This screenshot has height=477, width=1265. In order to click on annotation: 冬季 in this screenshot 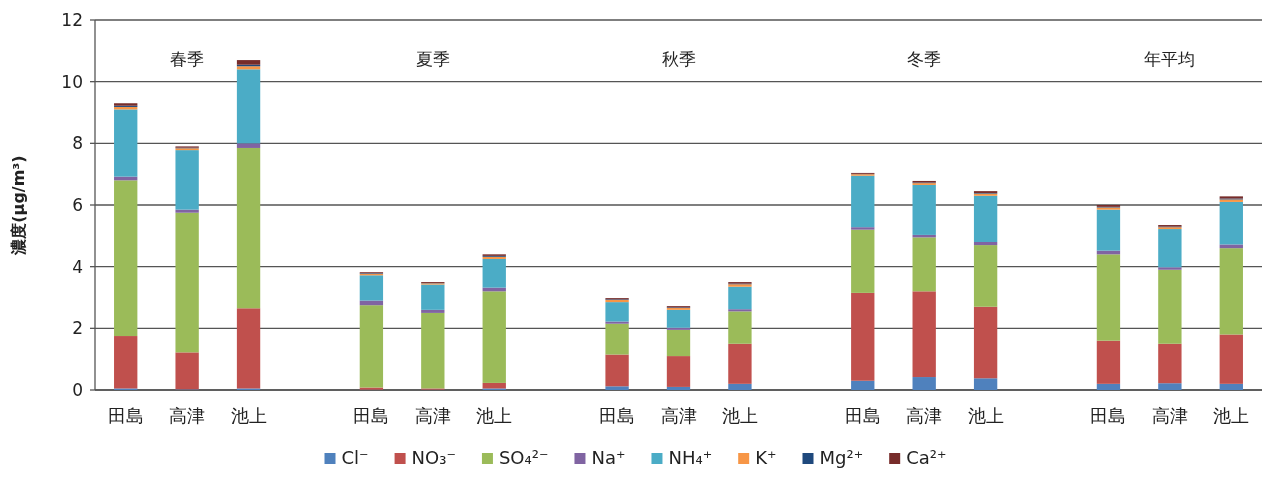, I will do `click(924, 59)`.